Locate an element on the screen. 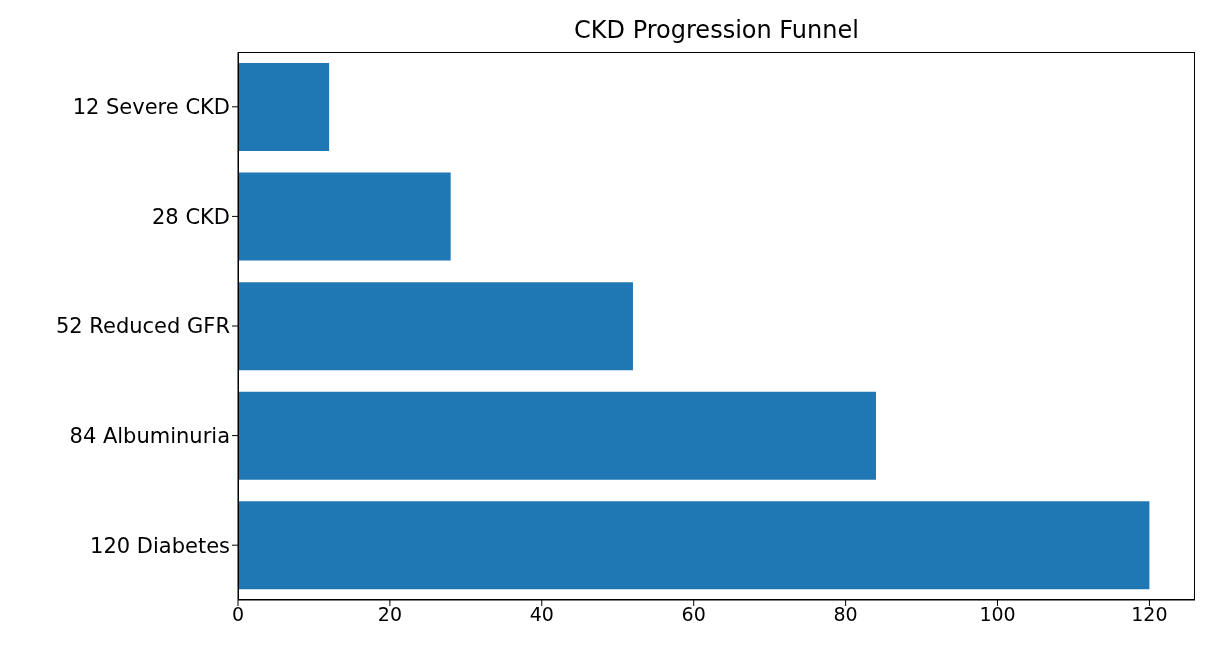 The height and width of the screenshot is (652, 1213). x-tick-label: 120 is located at coordinates (1149, 614).